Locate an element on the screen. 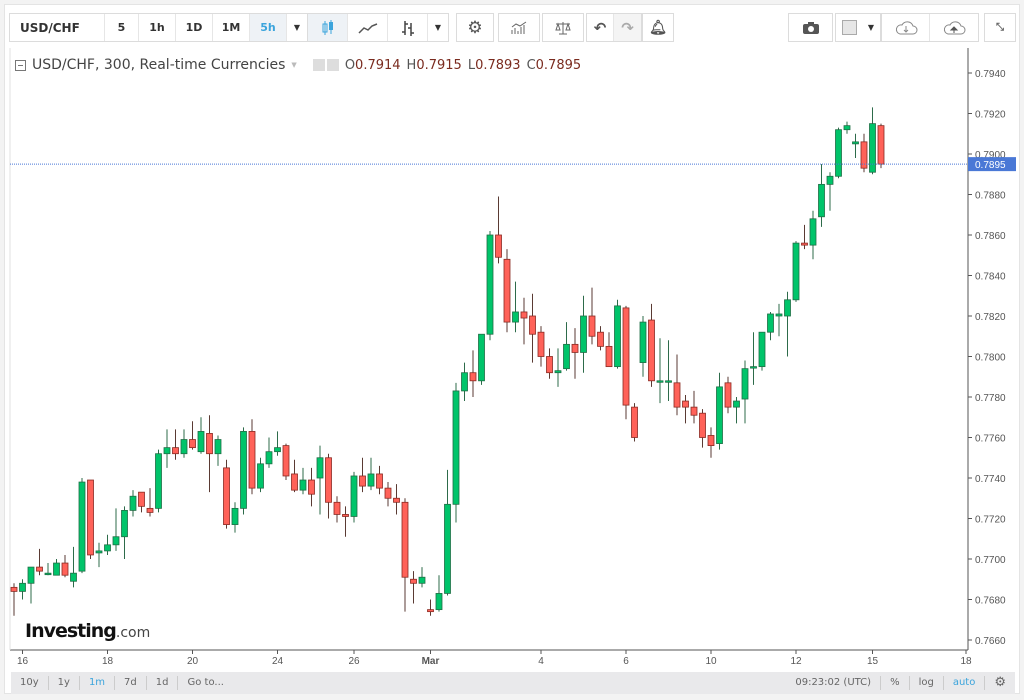 The width and height of the screenshot is (1024, 700). cloud-toolbar is located at coordinates (930, 27).